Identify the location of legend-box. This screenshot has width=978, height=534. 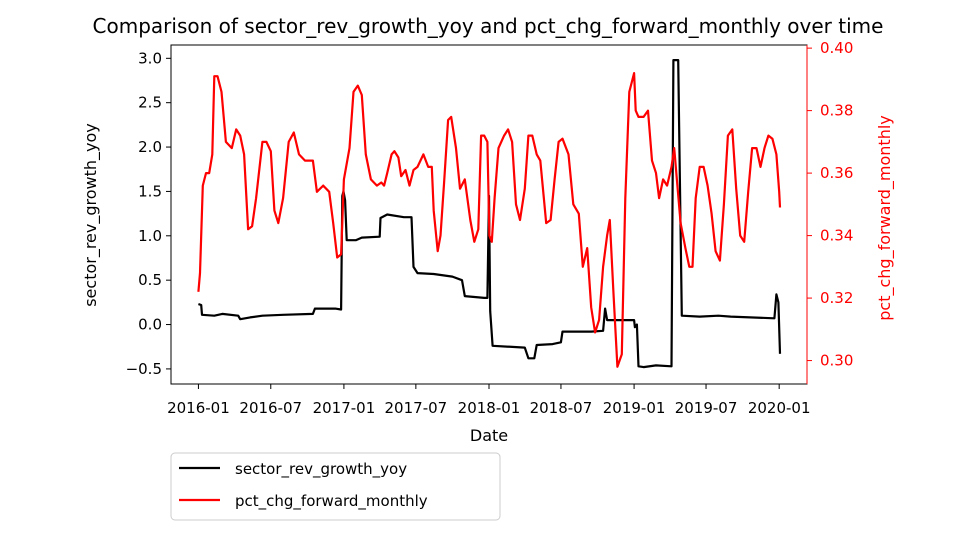
(335, 486).